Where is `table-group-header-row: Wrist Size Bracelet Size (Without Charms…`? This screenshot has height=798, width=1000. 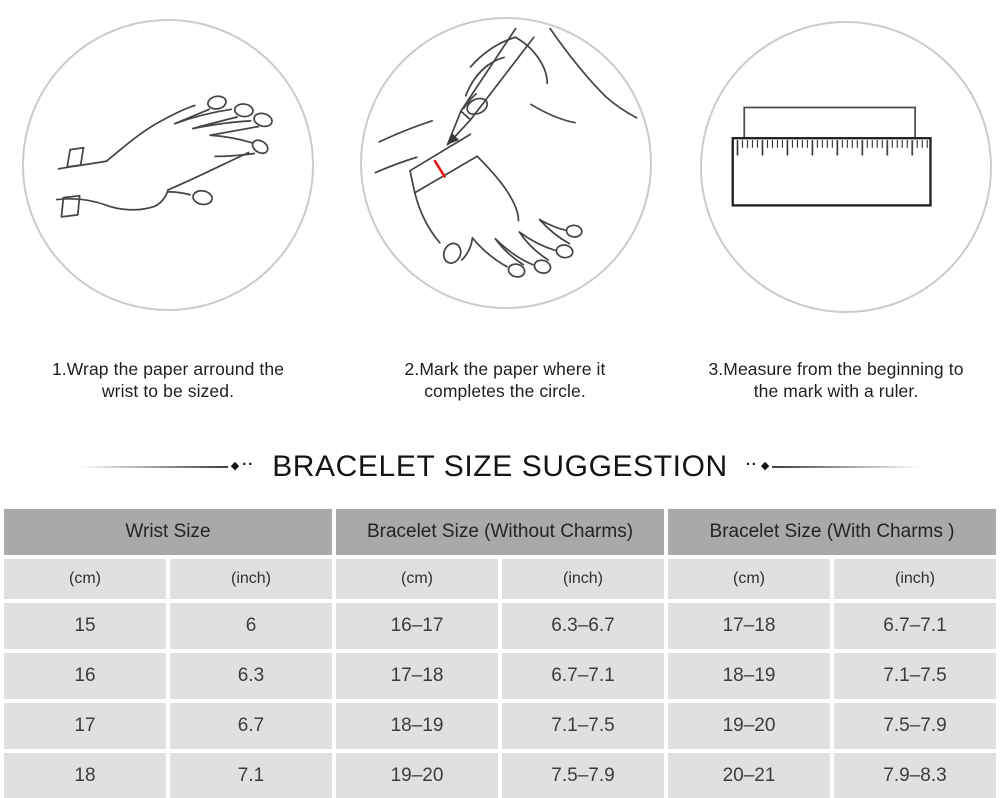
table-group-header-row: Wrist Size Bracelet Size (Without Charms… is located at coordinates (500, 532).